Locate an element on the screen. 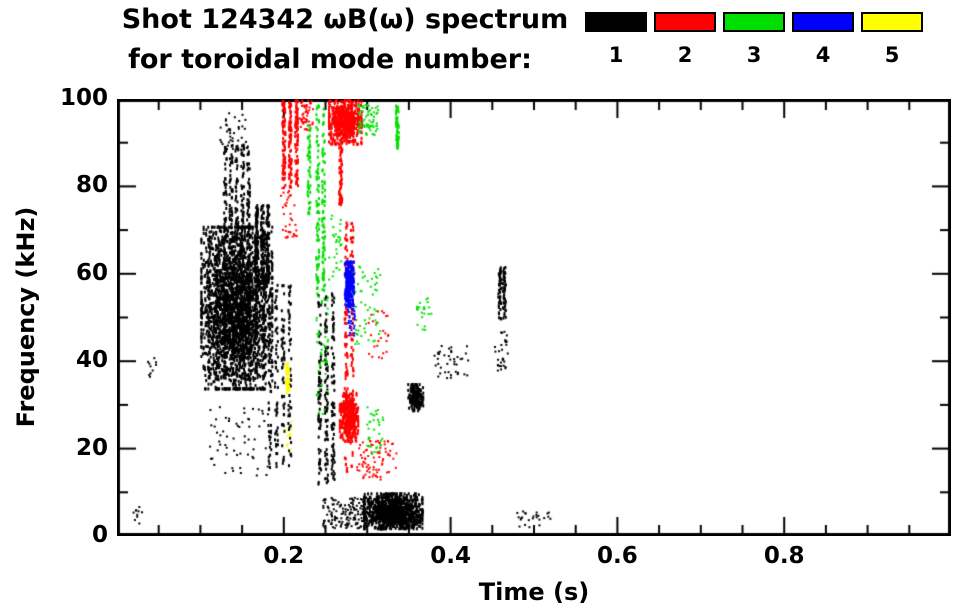 Image resolution: width=963 pixels, height=615 pixels. legend-label: 4 is located at coordinates (823, 55).